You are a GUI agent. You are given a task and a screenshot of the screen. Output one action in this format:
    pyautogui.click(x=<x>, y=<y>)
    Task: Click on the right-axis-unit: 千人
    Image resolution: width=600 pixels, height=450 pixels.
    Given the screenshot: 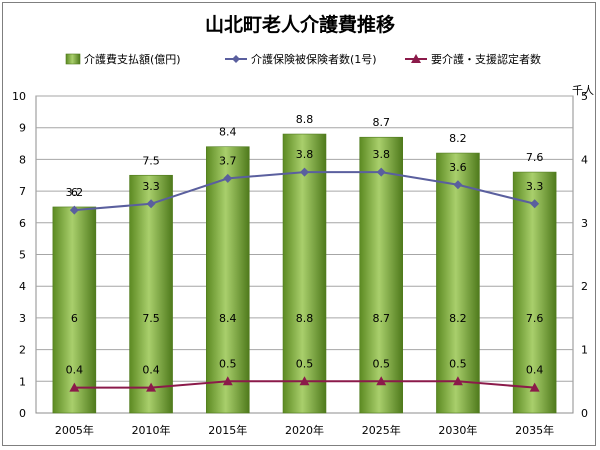 What is the action you would take?
    pyautogui.click(x=583, y=90)
    